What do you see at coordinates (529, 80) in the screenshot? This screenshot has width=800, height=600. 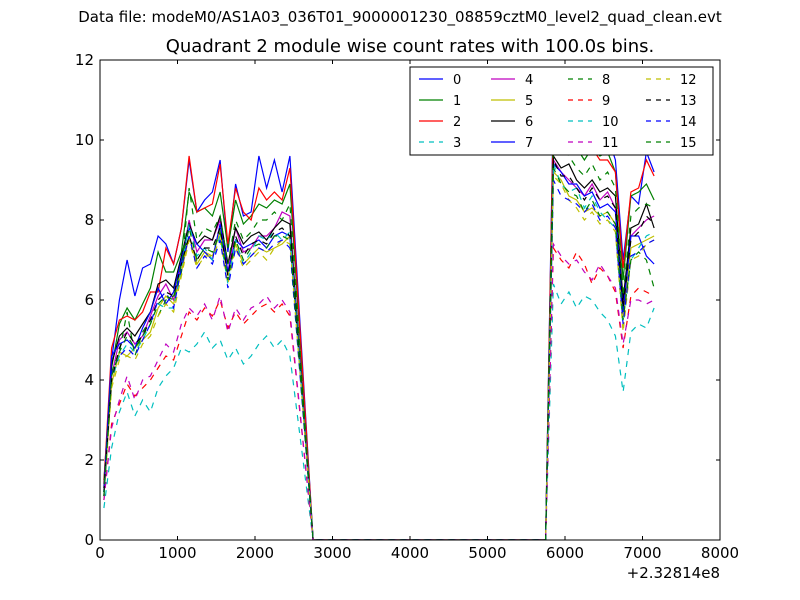 I see `legend-label-4: 4` at bounding box center [529, 80].